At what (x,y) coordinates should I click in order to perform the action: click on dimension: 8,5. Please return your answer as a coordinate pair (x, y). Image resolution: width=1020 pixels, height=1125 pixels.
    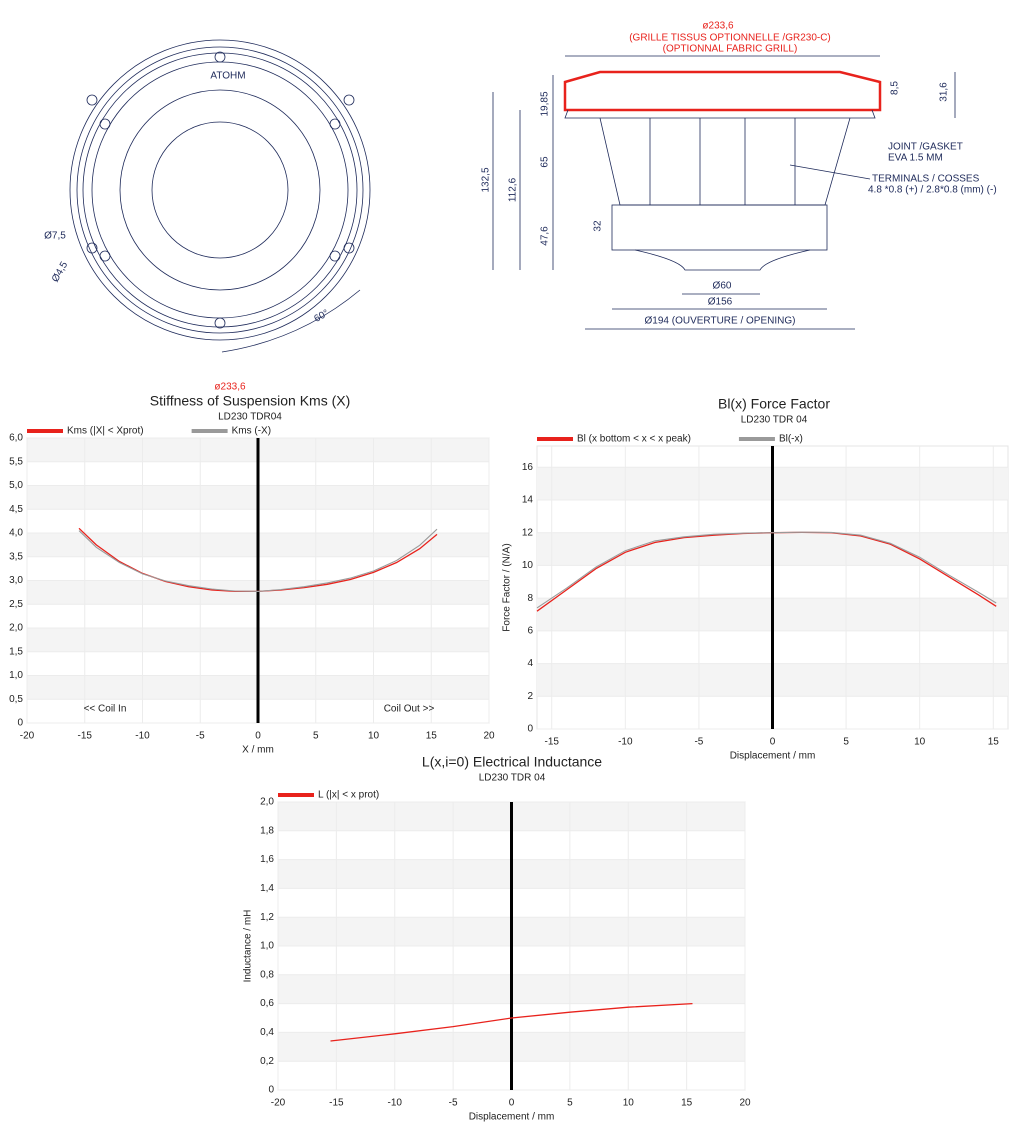
    Looking at the image, I should click on (895, 88).